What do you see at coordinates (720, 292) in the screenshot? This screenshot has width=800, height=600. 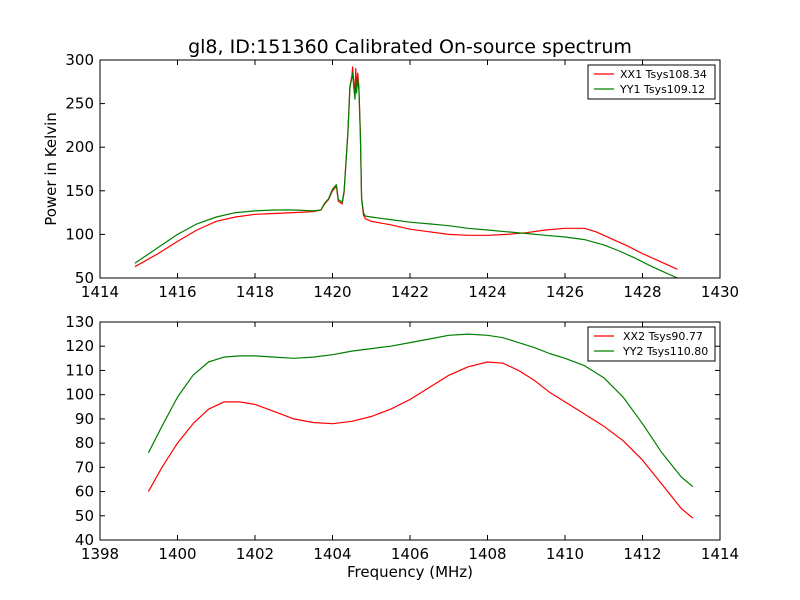 I see `x-tick-label: 1430` at bounding box center [720, 292].